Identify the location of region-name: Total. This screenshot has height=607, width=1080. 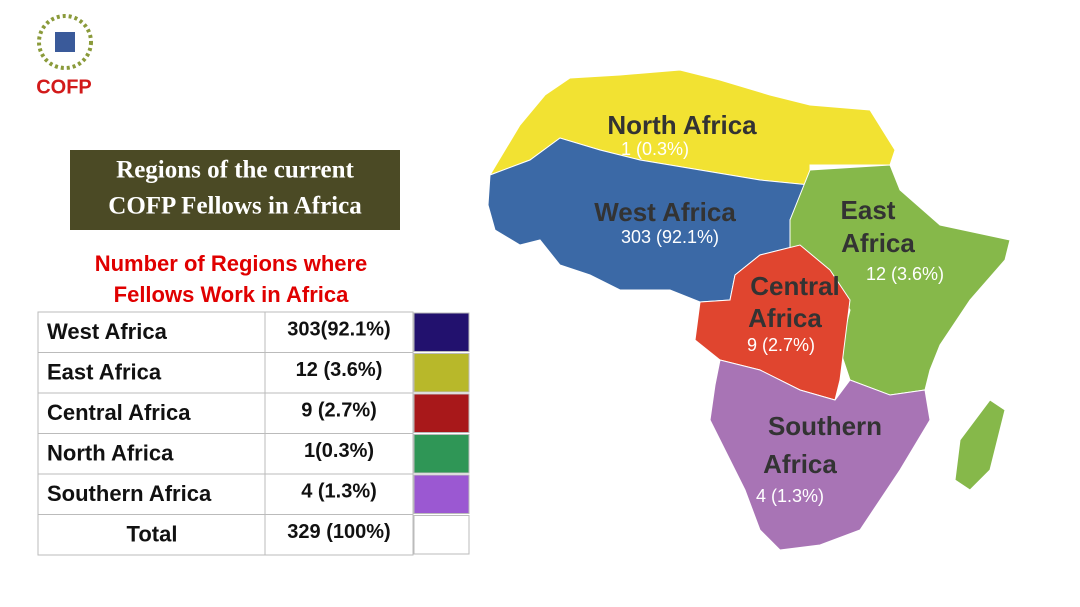
(152, 534).